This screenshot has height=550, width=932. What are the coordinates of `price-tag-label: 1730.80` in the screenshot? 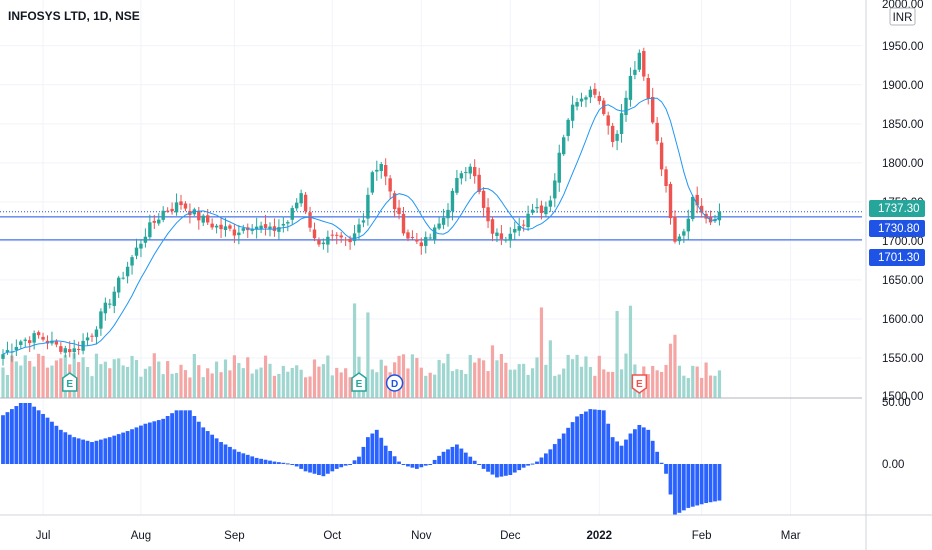 It's located at (899, 229).